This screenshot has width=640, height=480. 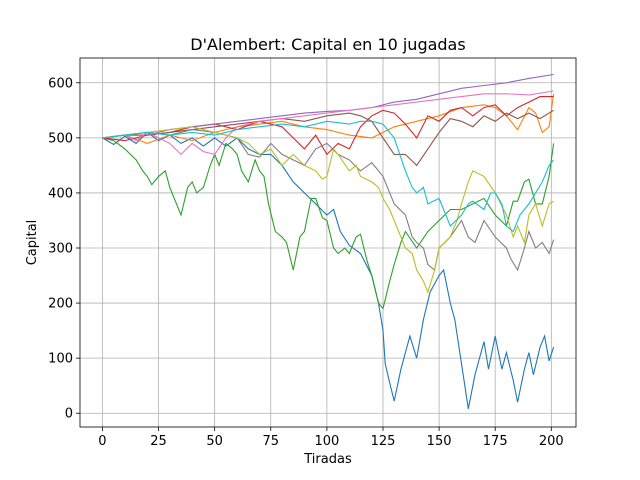 I want to click on x-tick-label: 150, so click(x=439, y=441).